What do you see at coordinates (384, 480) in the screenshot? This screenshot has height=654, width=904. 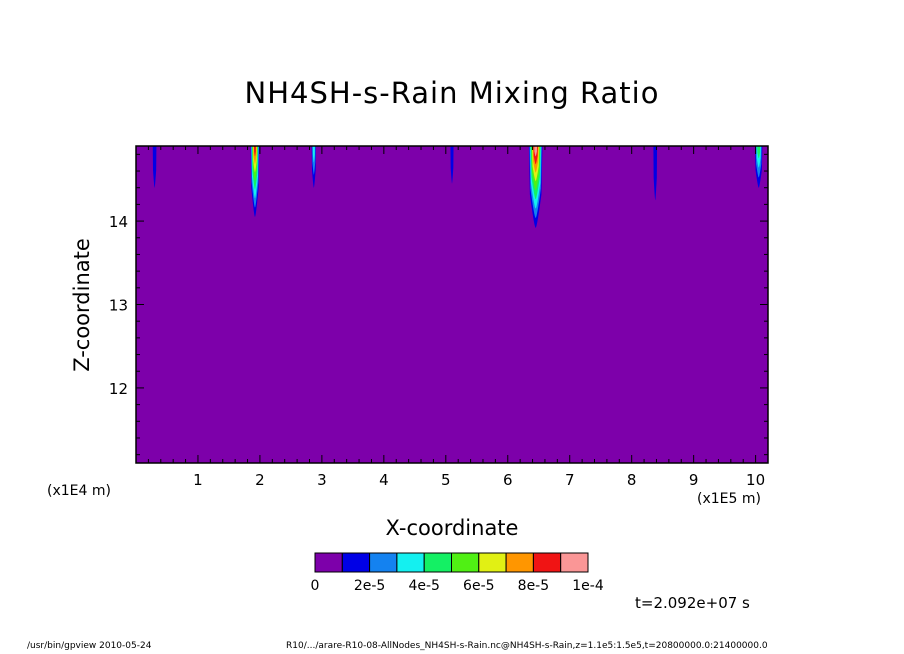 I see `x-tick-label: 4` at bounding box center [384, 480].